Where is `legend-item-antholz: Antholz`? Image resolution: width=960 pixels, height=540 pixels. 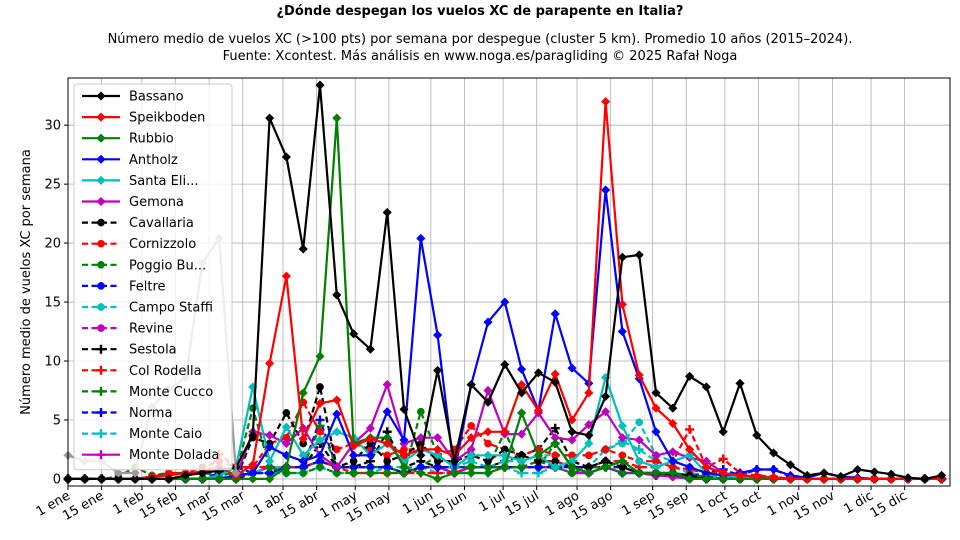
legend-item-antholz: Antholz is located at coordinates (130, 160).